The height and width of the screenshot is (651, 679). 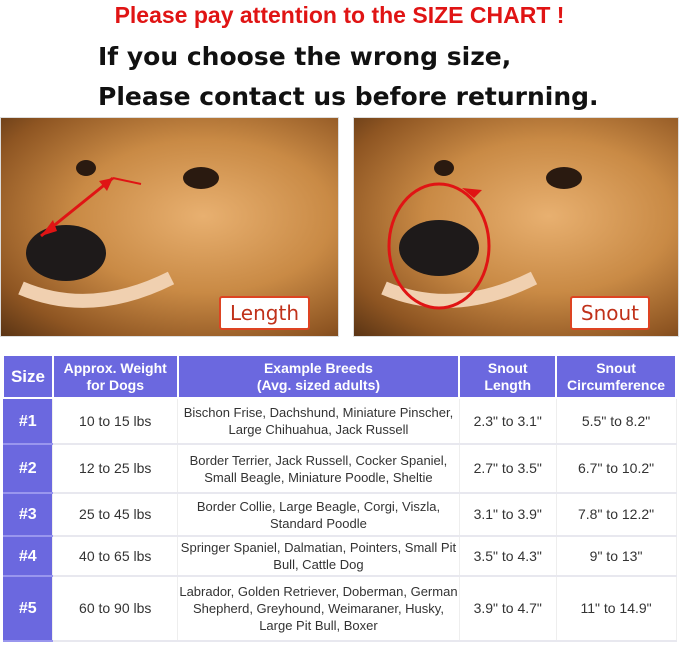 What do you see at coordinates (616, 421) in the screenshot?
I see `circumference-cell: 5.5" to 8.2"` at bounding box center [616, 421].